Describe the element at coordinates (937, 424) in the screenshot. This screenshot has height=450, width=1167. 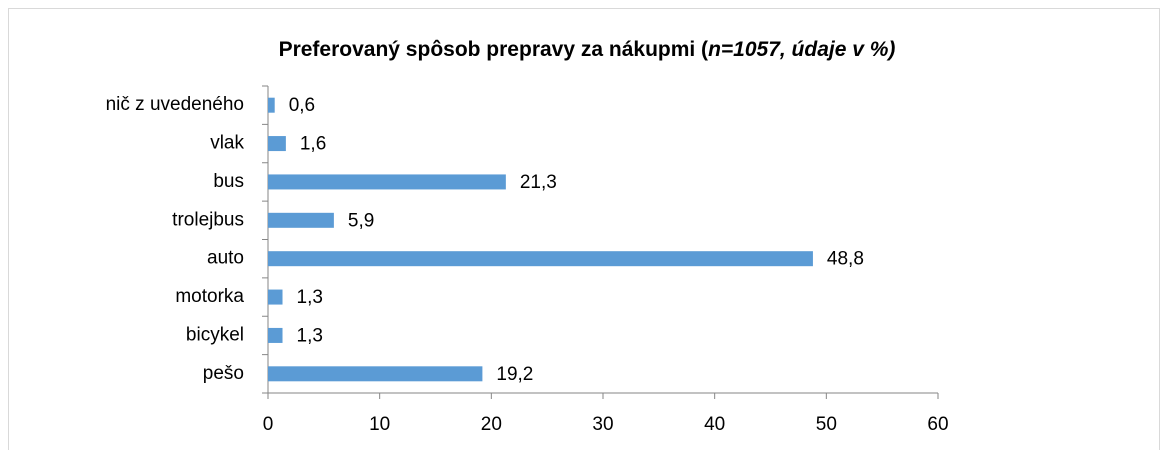
I see `x-tick-label: 60` at that location.